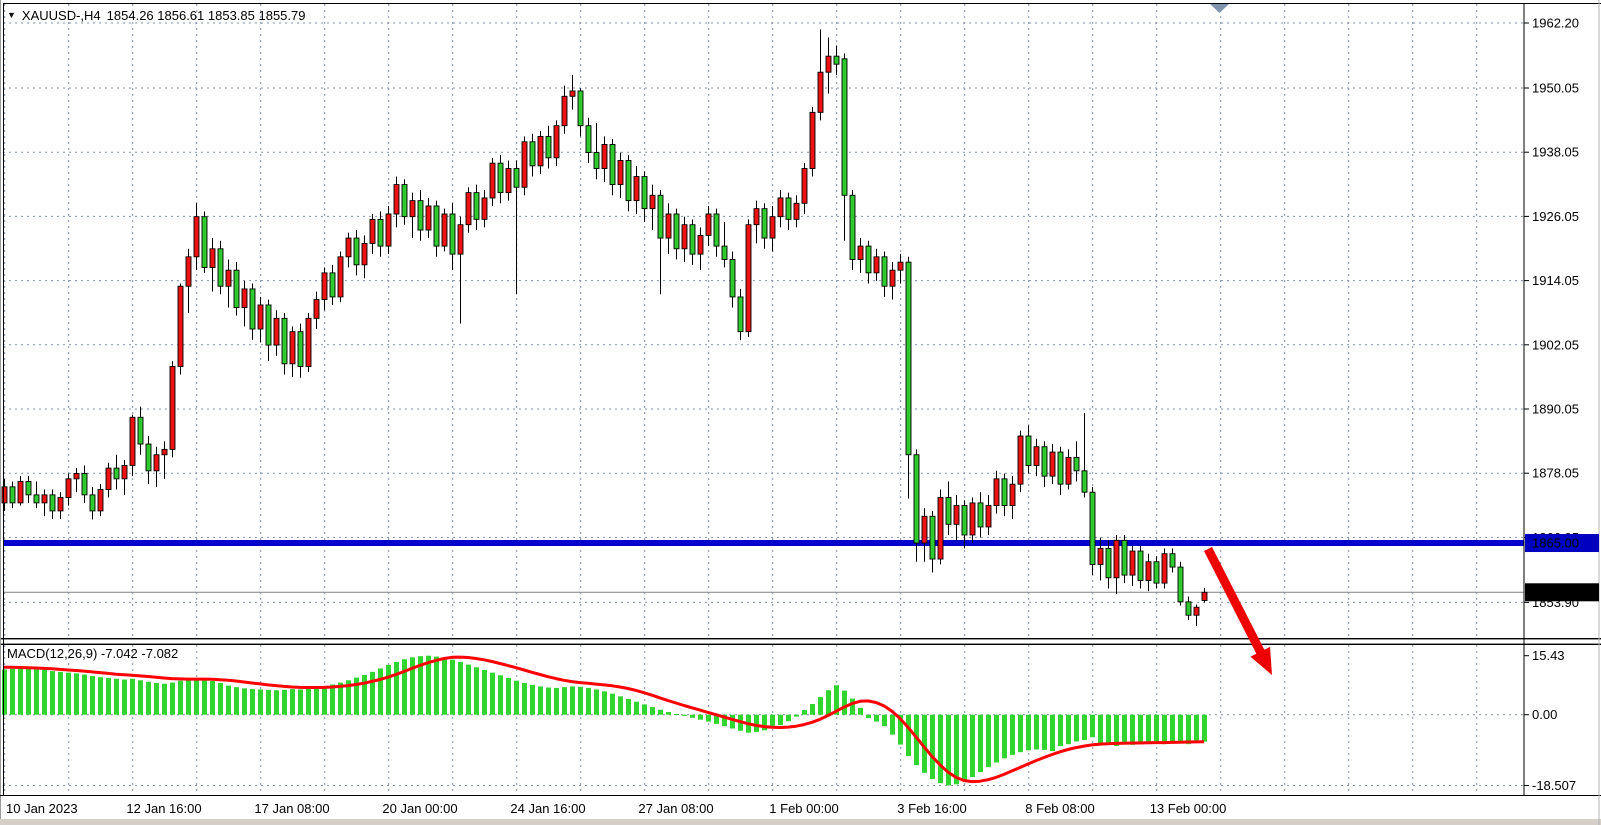  I want to click on price-axis-label: 1902.05, so click(1555, 344).